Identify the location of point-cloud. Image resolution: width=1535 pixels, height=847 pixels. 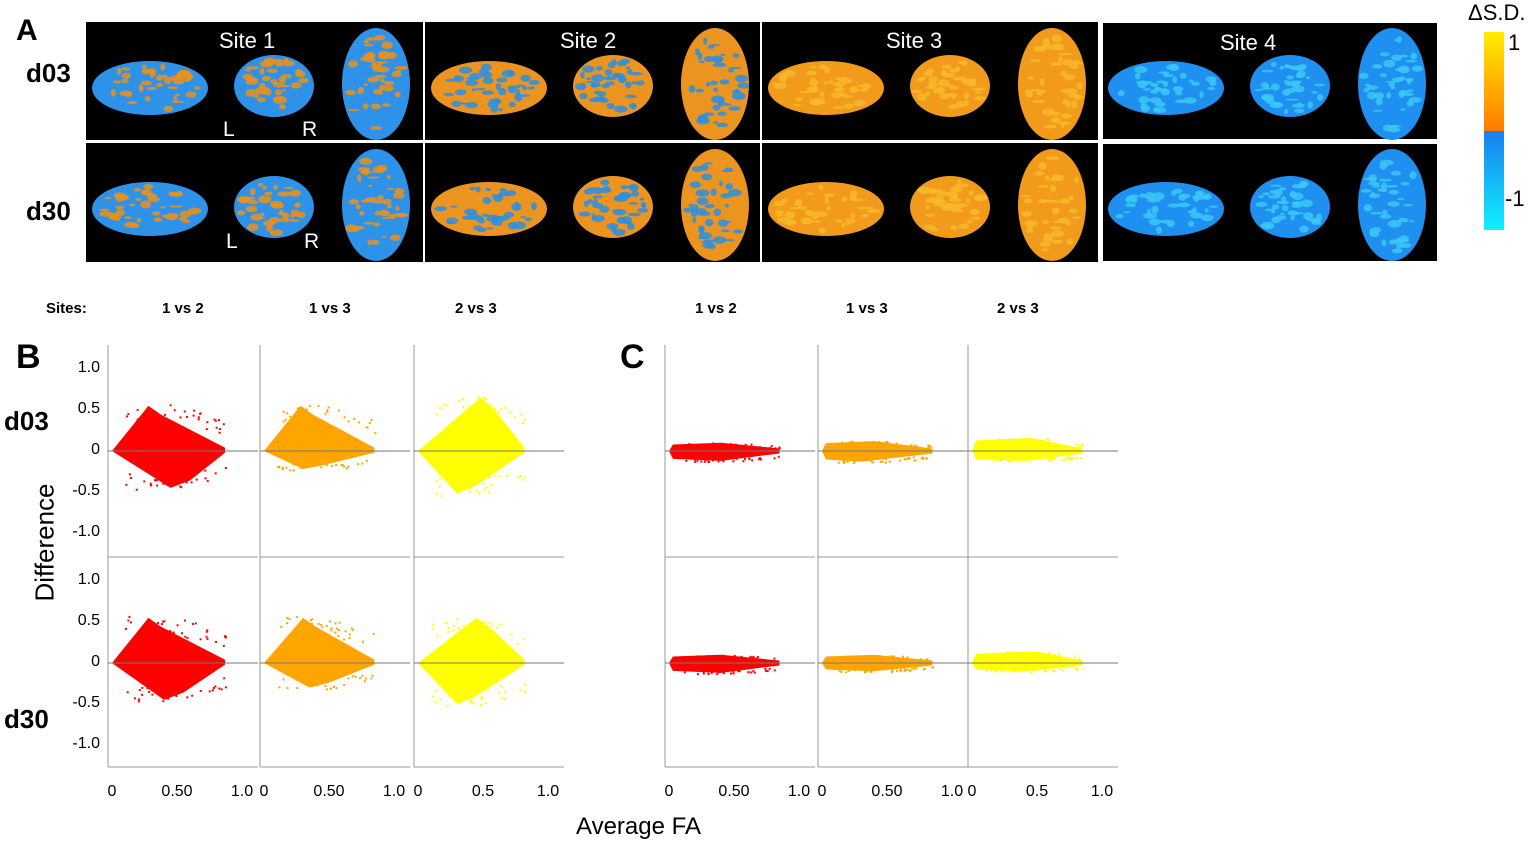
(169, 658).